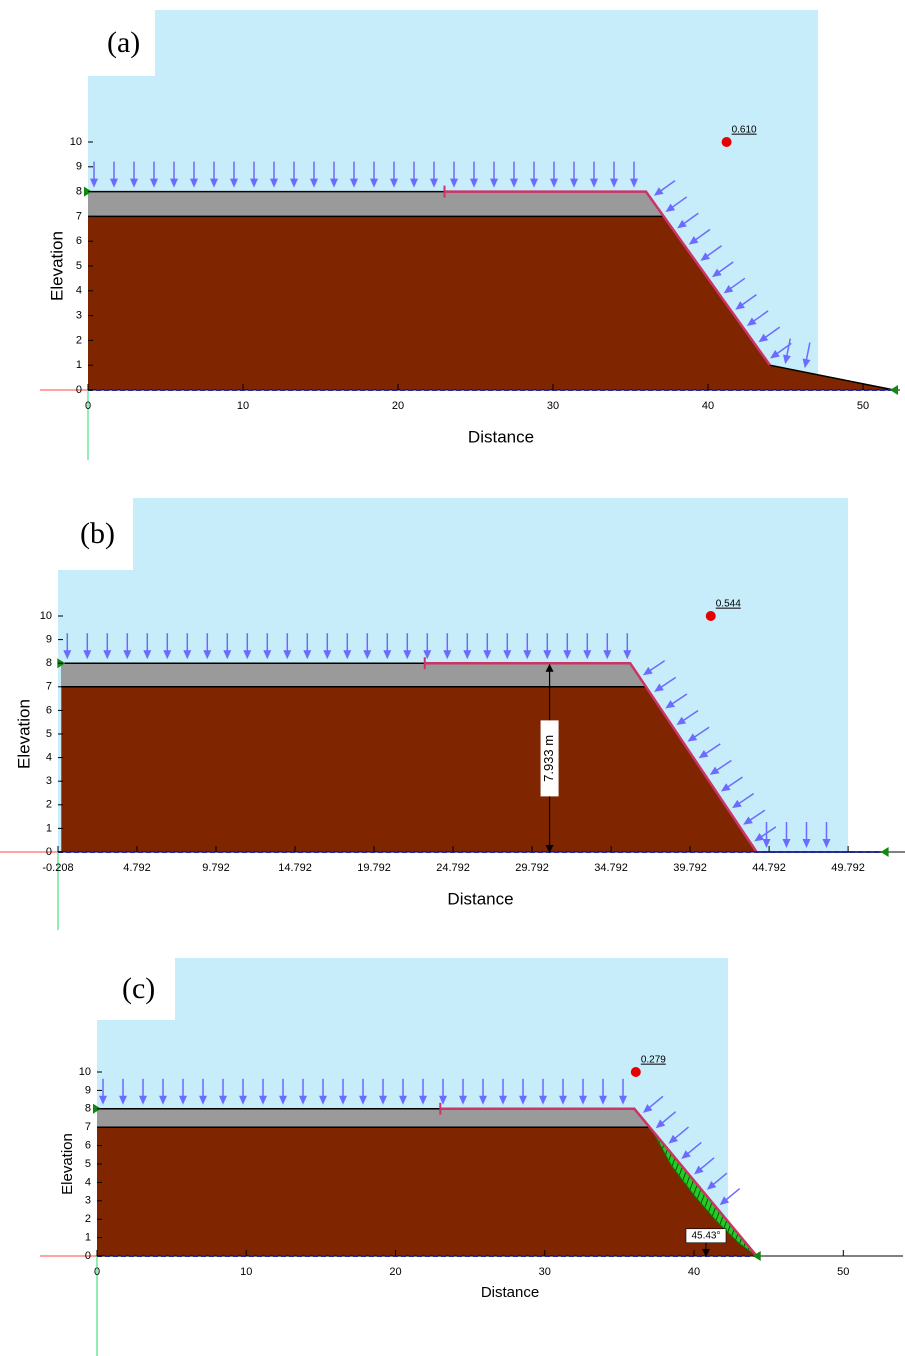 This screenshot has height=1356, width=905. I want to click on y-tick-label: 3, so click(88, 1201).